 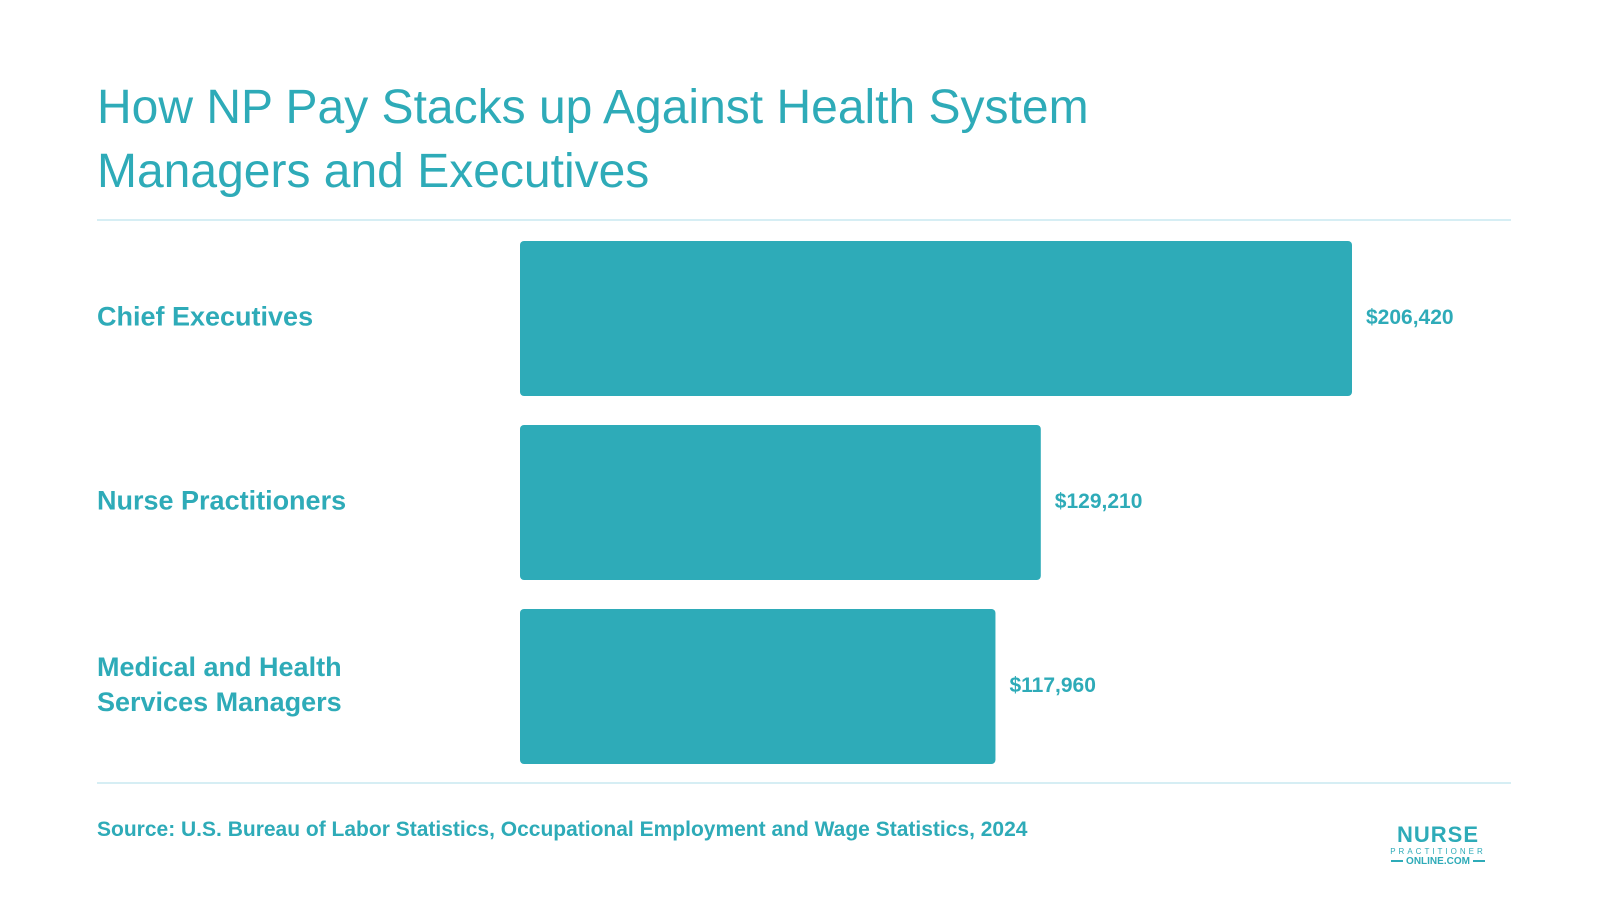 I want to click on nurse-practitioner-online-logo: NURSE PRACTITIONER ONLINE.COM, so click(x=1438, y=845).